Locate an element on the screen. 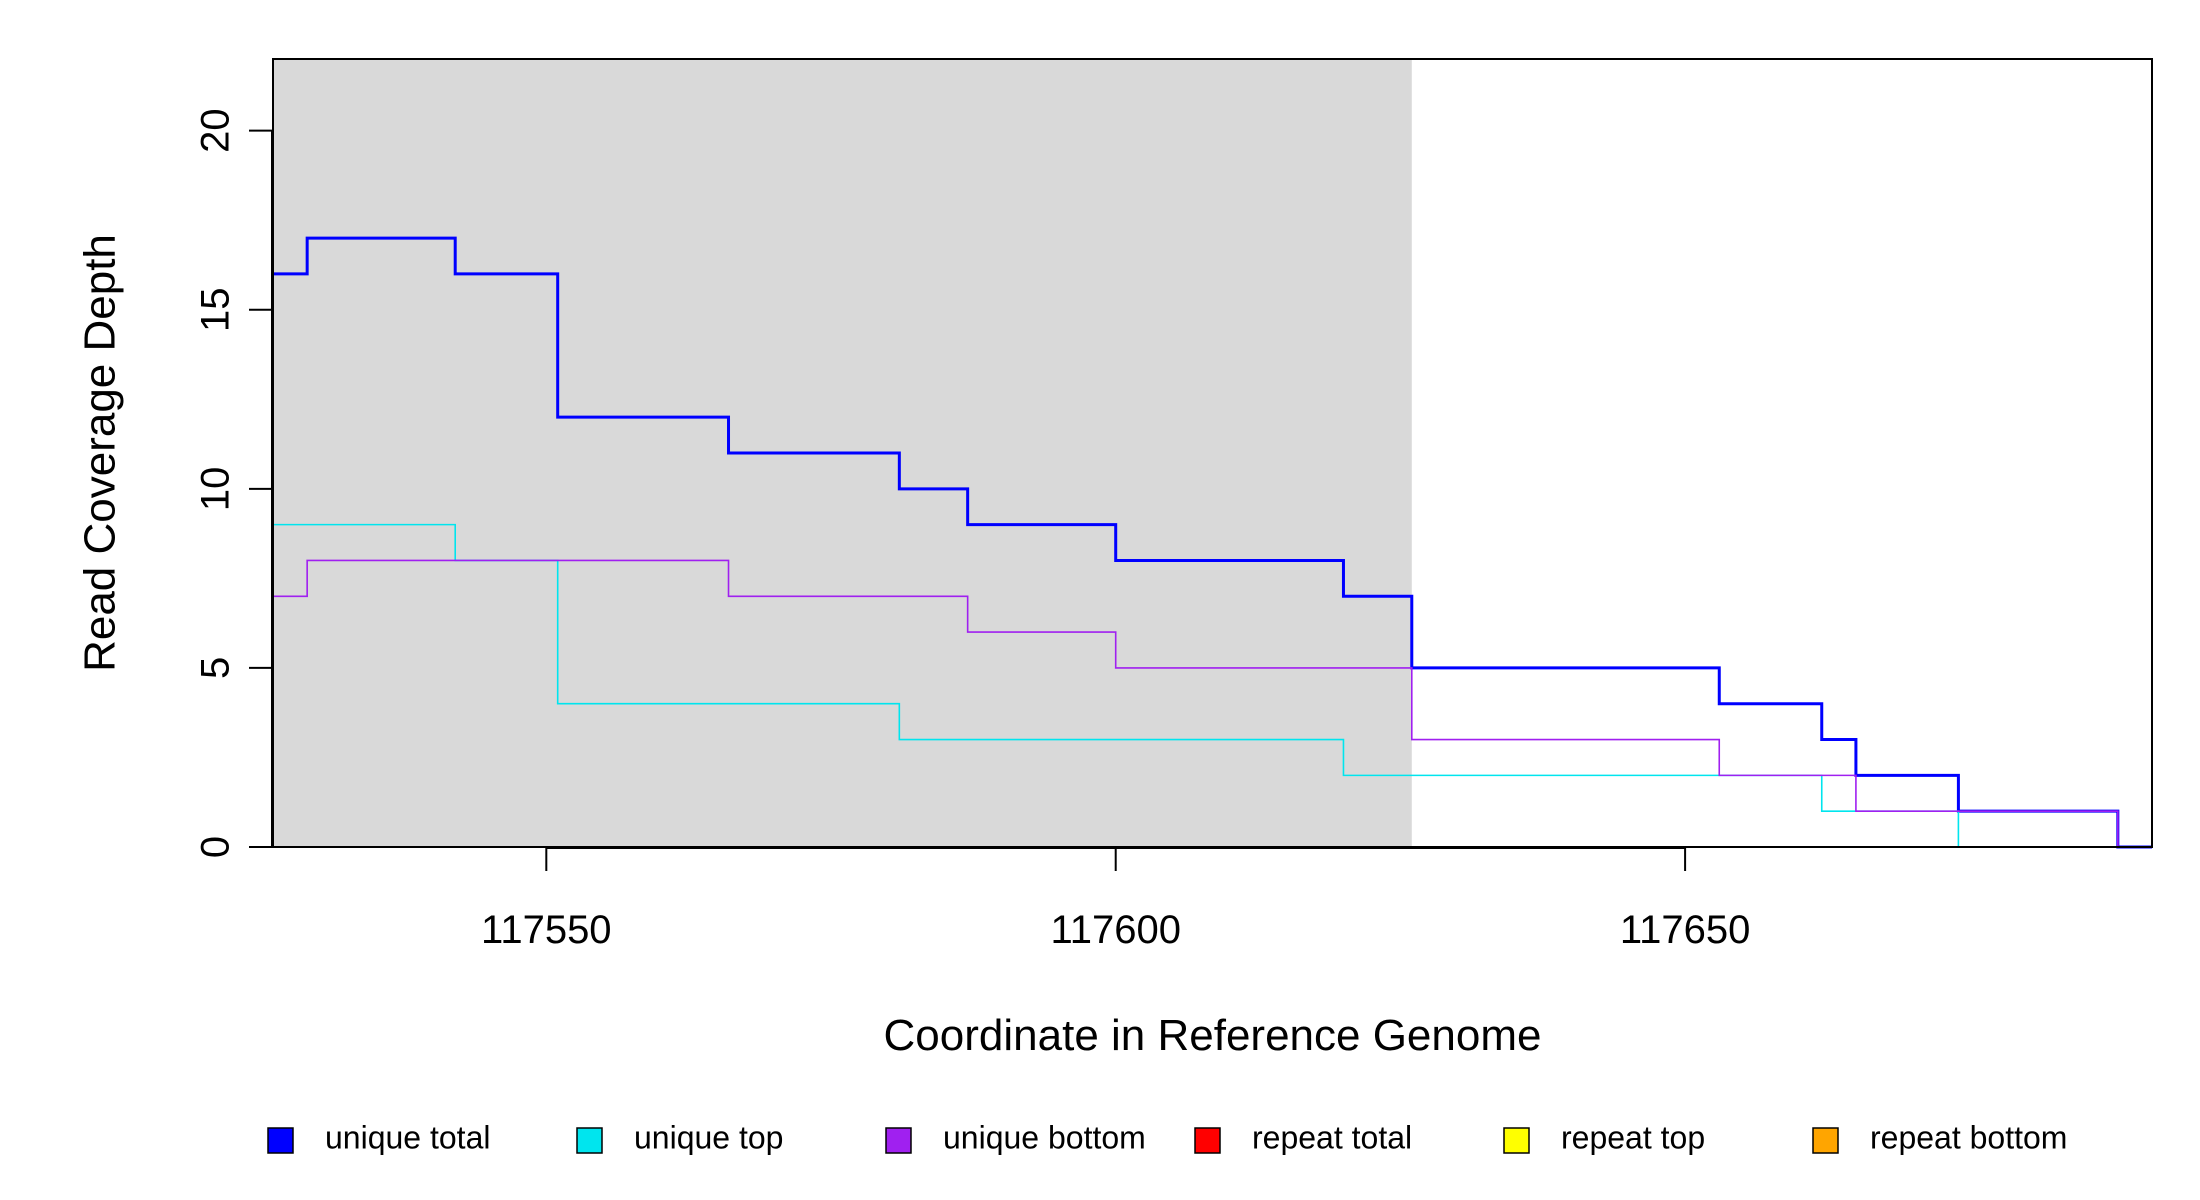  legend-swatch-unique-total is located at coordinates (280, 1140).